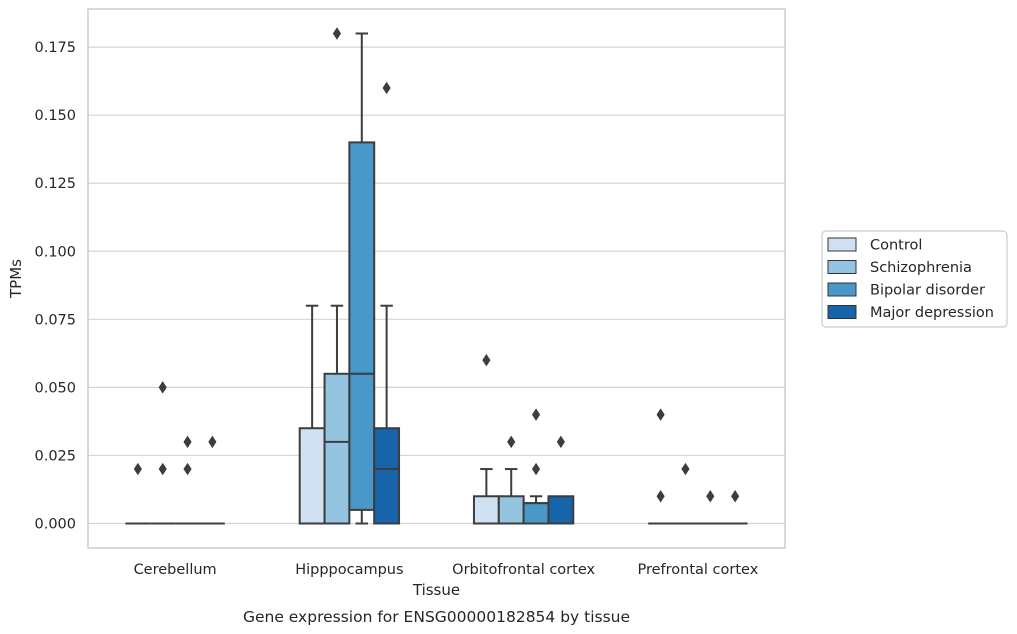 The height and width of the screenshot is (634, 1017). I want to click on y-tick-label: 0.175, so click(55, 48).